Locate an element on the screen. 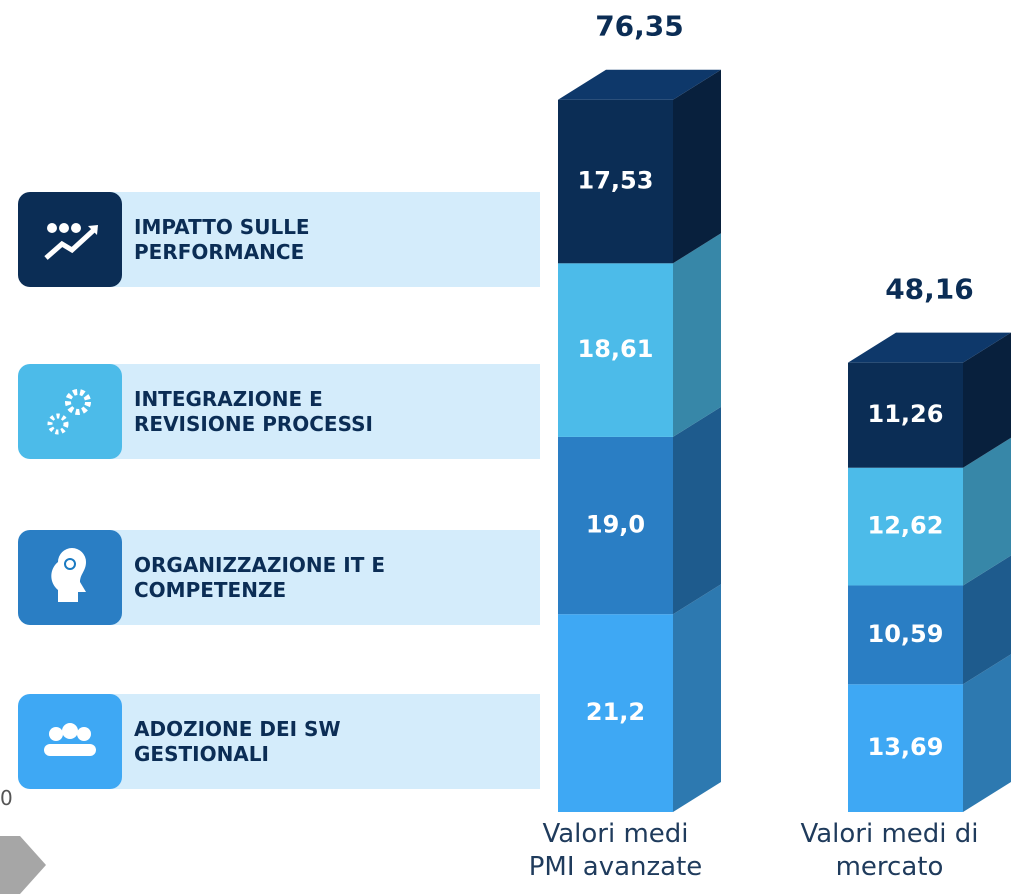 The image size is (1026, 894). legend-label: ADOZIONE DEI SW GESTIONALI is located at coordinates (237, 741).